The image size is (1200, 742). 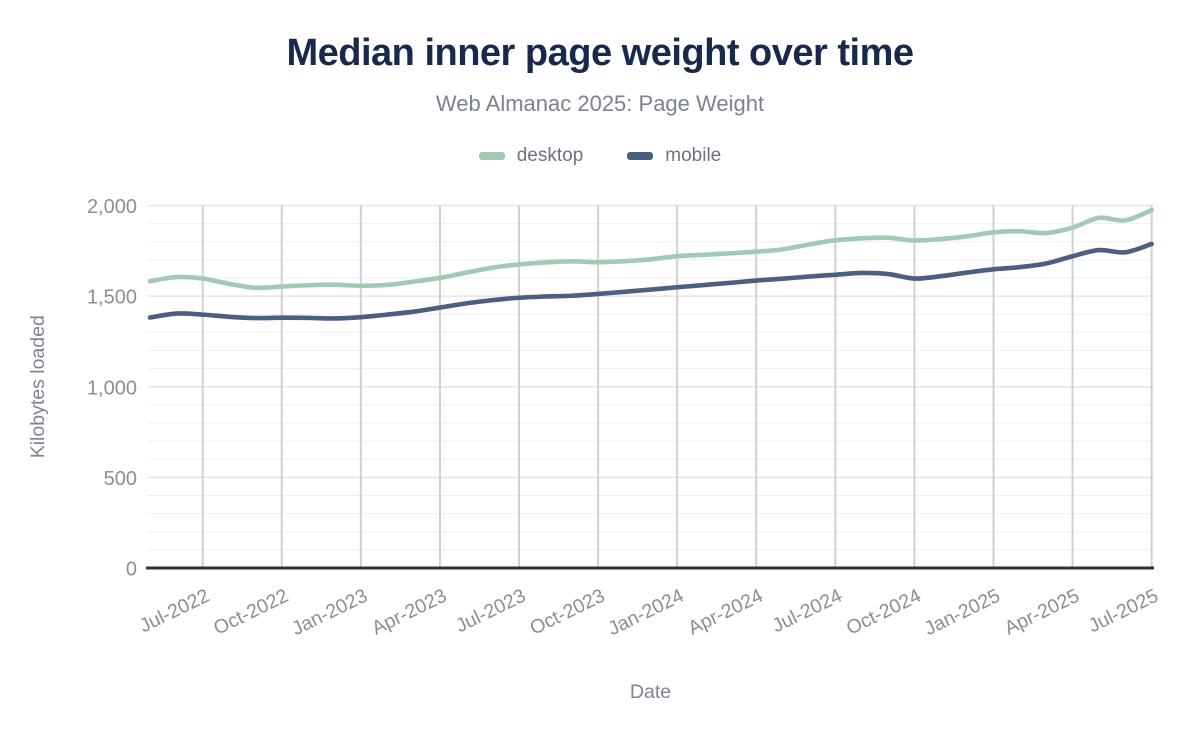 I want to click on legend-label-desktop: desktop, so click(x=550, y=155).